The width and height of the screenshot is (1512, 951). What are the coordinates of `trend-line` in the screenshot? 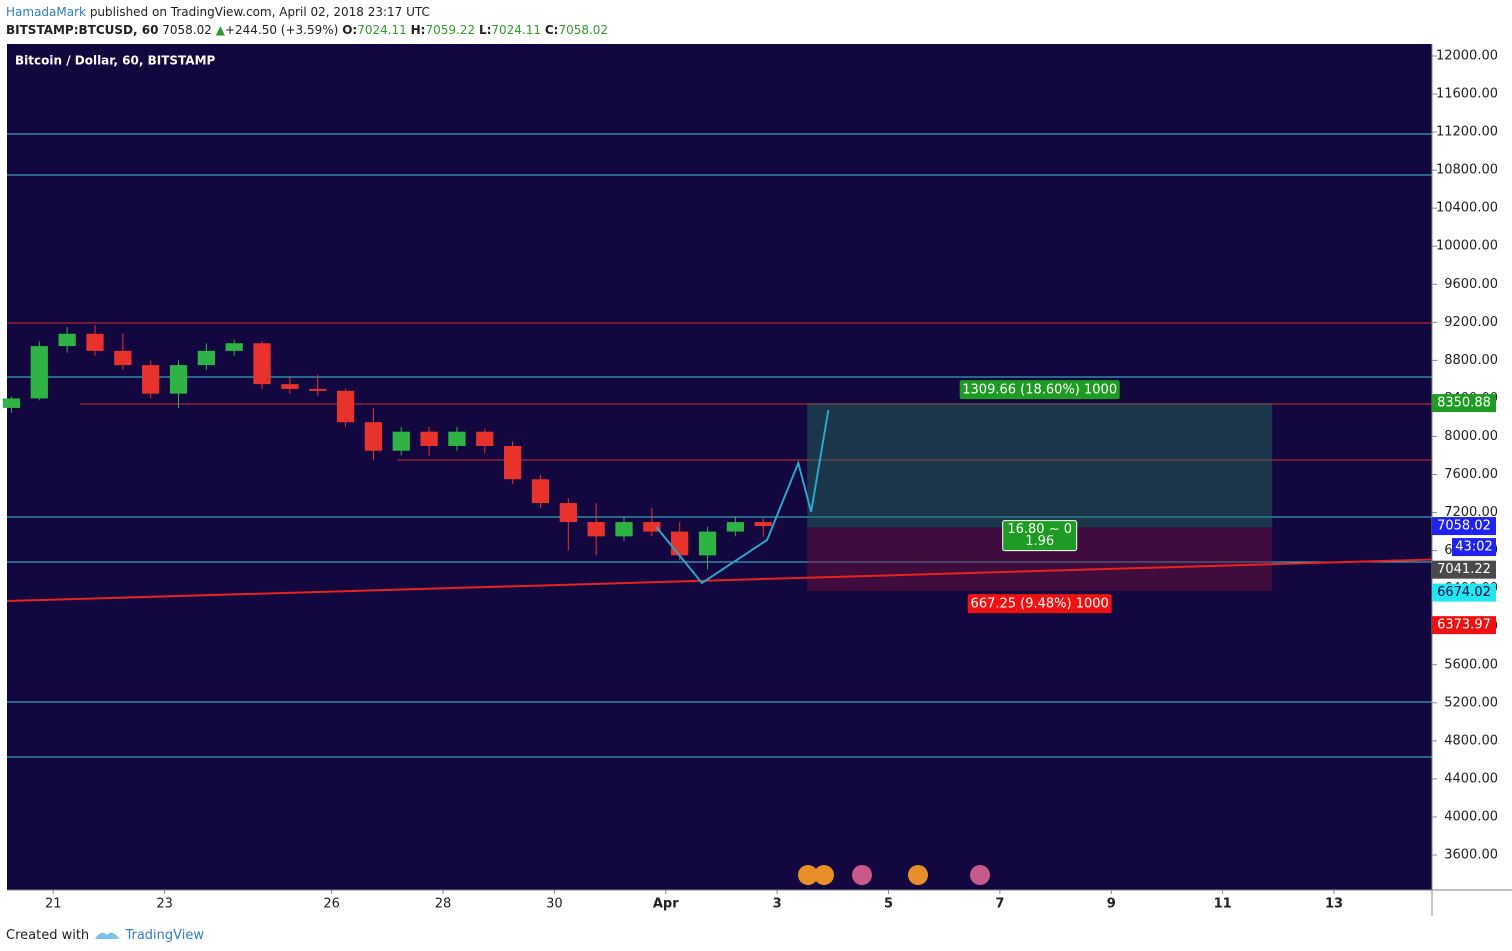 It's located at (719, 580).